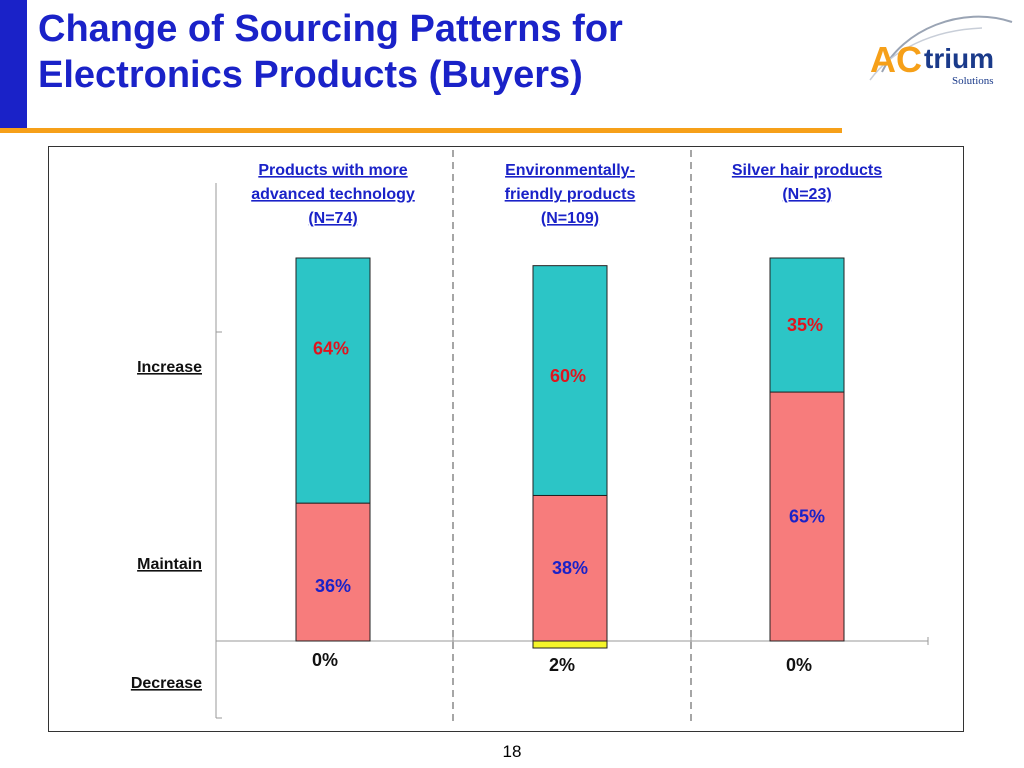 This screenshot has height=768, width=1024. I want to click on title-accent-bar, so click(13, 64).